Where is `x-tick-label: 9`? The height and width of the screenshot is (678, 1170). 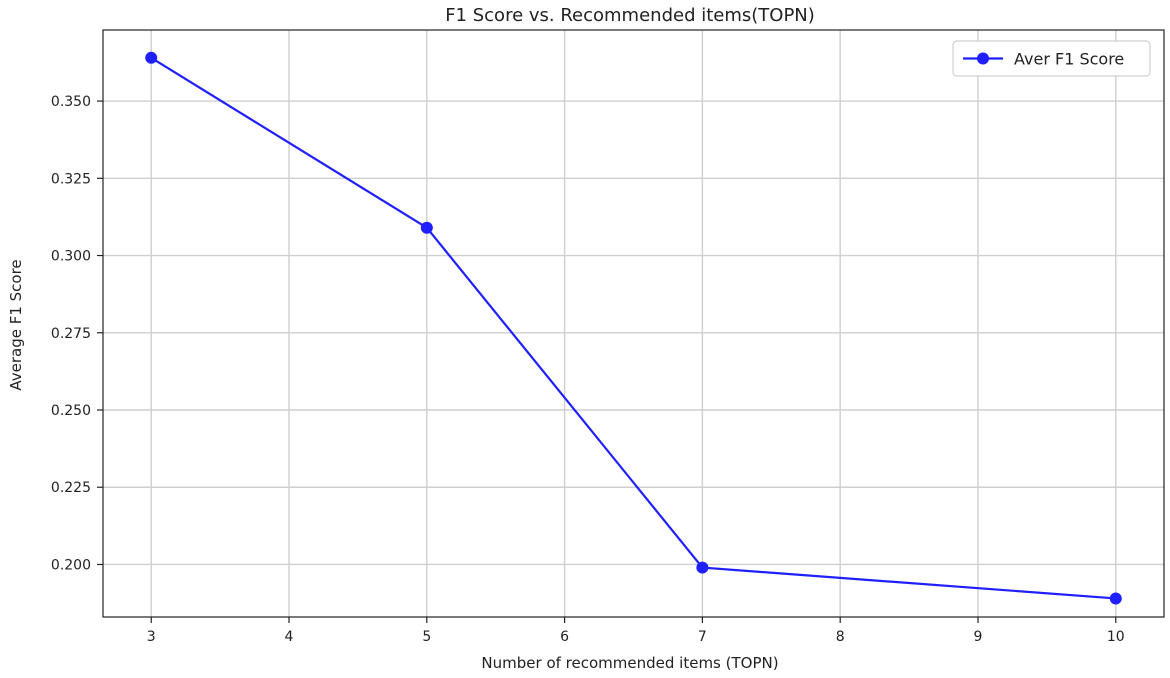 x-tick-label: 9 is located at coordinates (978, 637).